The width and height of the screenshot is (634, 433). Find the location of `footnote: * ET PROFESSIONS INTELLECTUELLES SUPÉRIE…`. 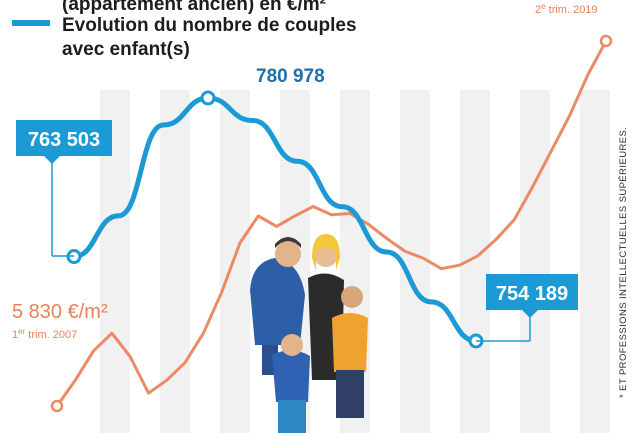

footnote: * ET PROFESSIONS INTELLECTUELLES SUPÉRIE… is located at coordinates (623, 262).